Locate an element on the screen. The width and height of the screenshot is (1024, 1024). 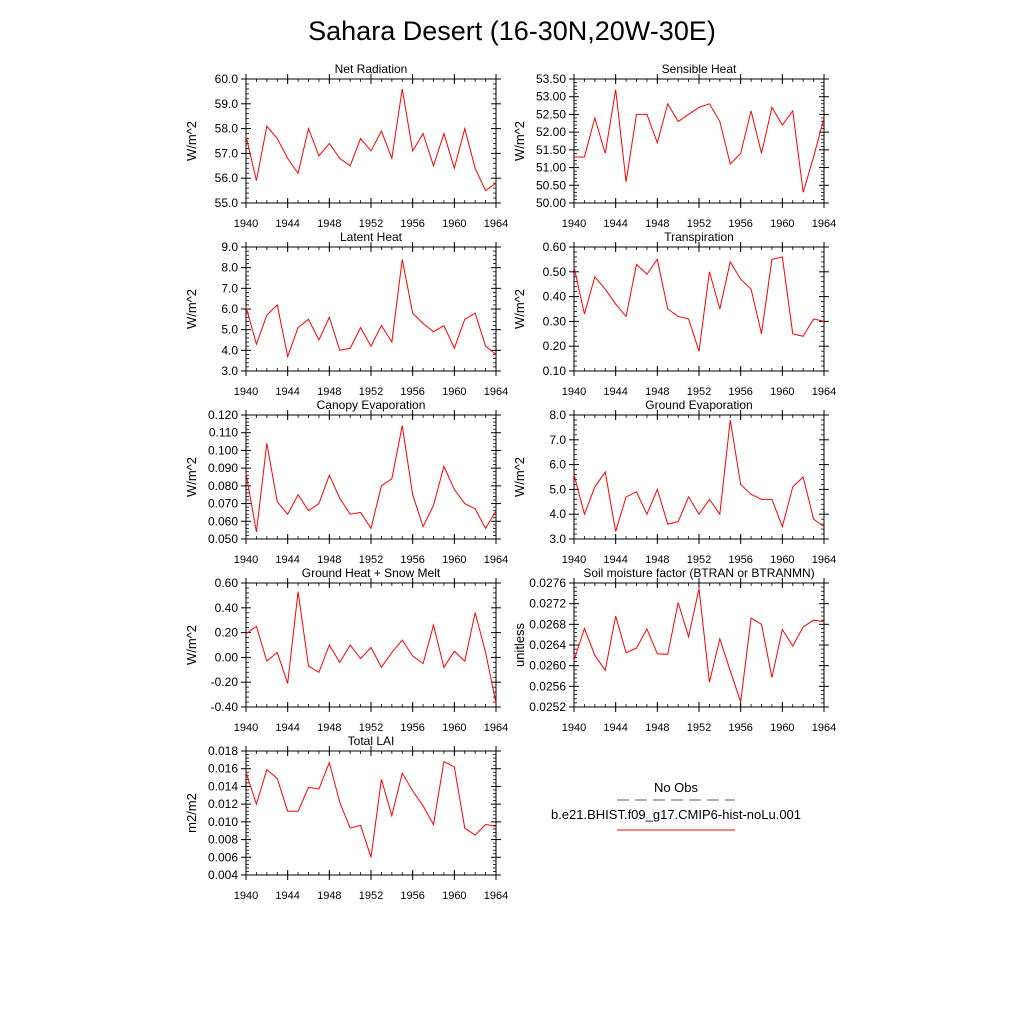
panel-title: Soil moisture factor (BTRAN or BTRANMN) is located at coordinates (698, 573).